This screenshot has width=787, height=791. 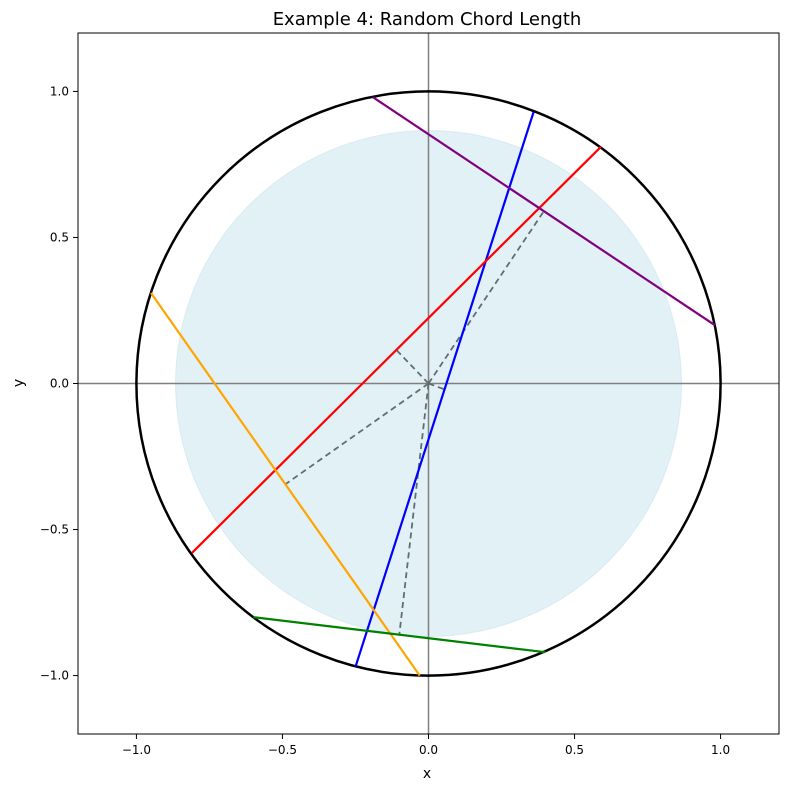 What do you see at coordinates (427, 774) in the screenshot?
I see `x-axis-label: x` at bounding box center [427, 774].